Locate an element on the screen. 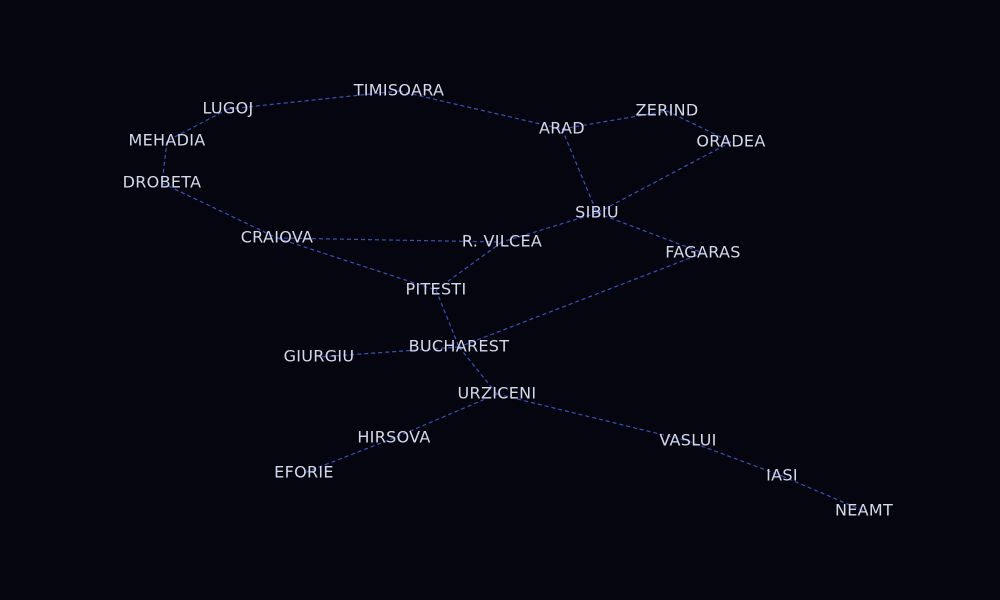 The image size is (1000, 600). city-label-drobeta: DROBETA is located at coordinates (162, 182).